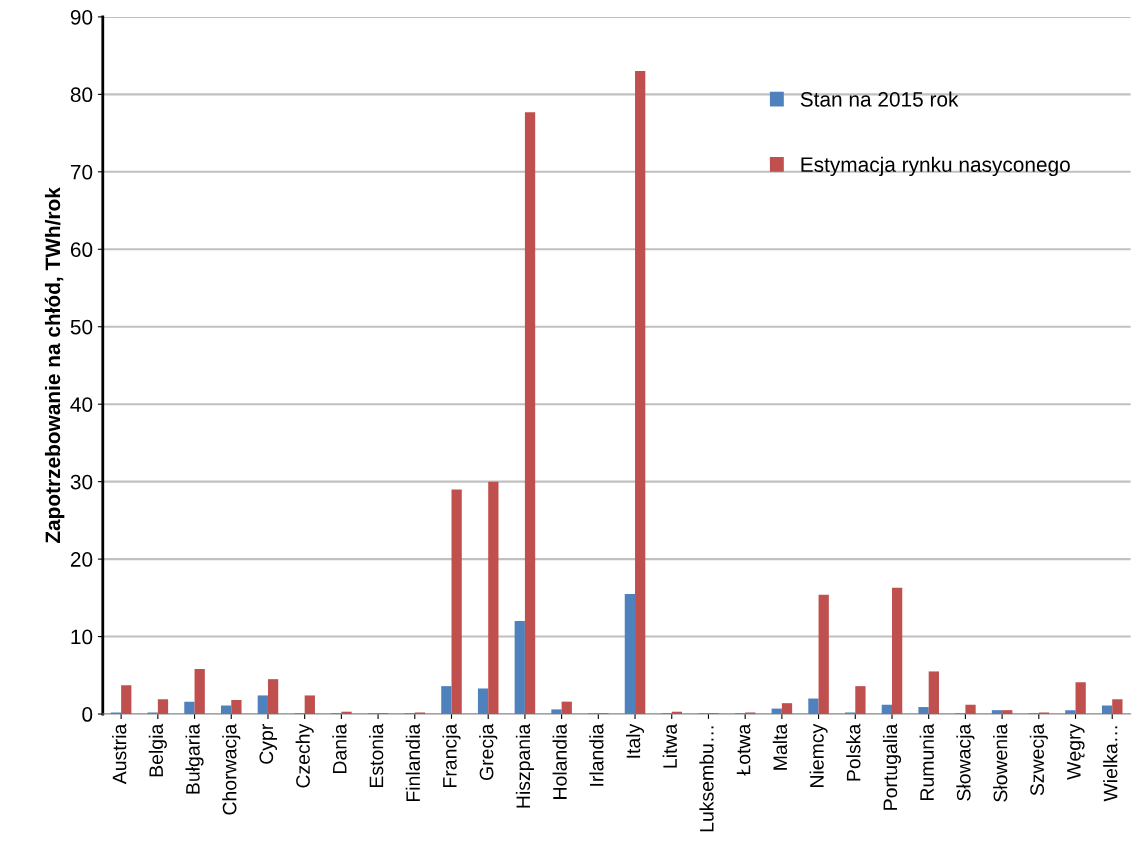 Image resolution: width=1142 pixels, height=845 pixels. I want to click on x-tick-label: Belgia, so click(157, 750).